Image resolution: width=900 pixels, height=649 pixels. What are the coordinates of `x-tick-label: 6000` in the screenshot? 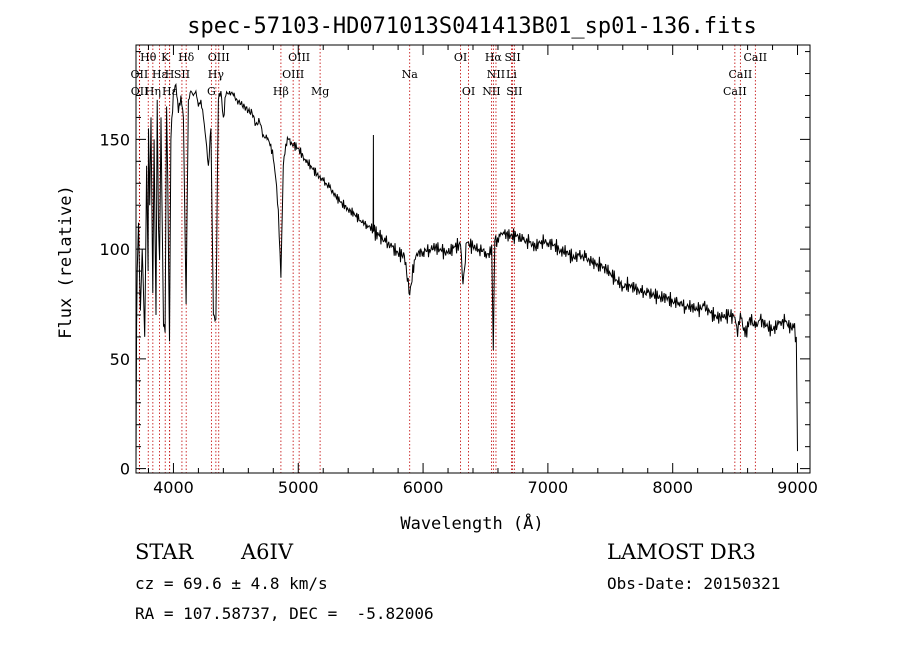 It's located at (423, 487).